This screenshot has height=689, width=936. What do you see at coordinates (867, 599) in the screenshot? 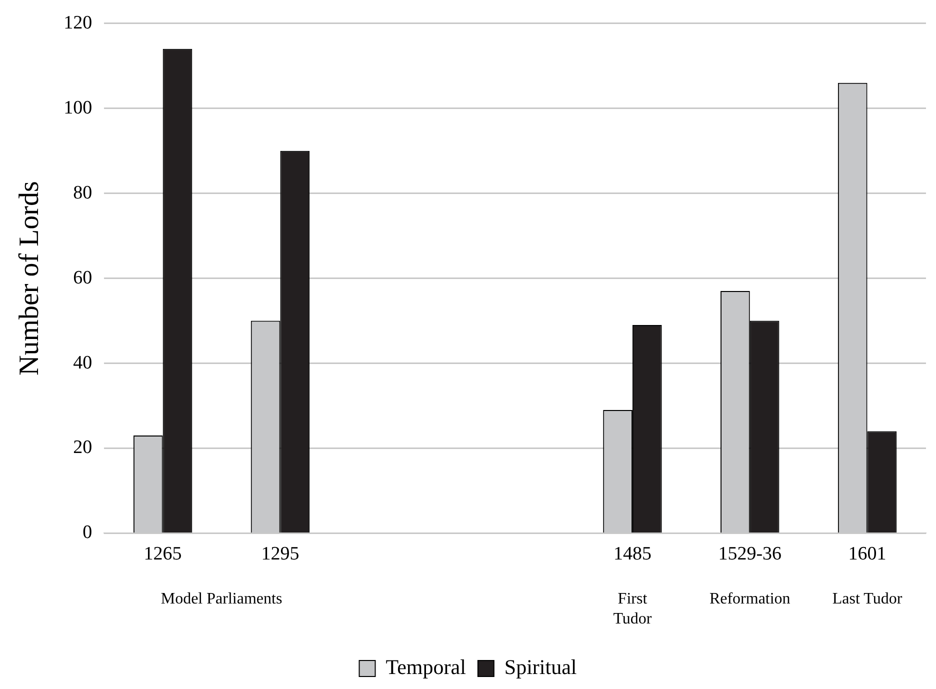
I see `text: Last Tudor` at bounding box center [867, 599].